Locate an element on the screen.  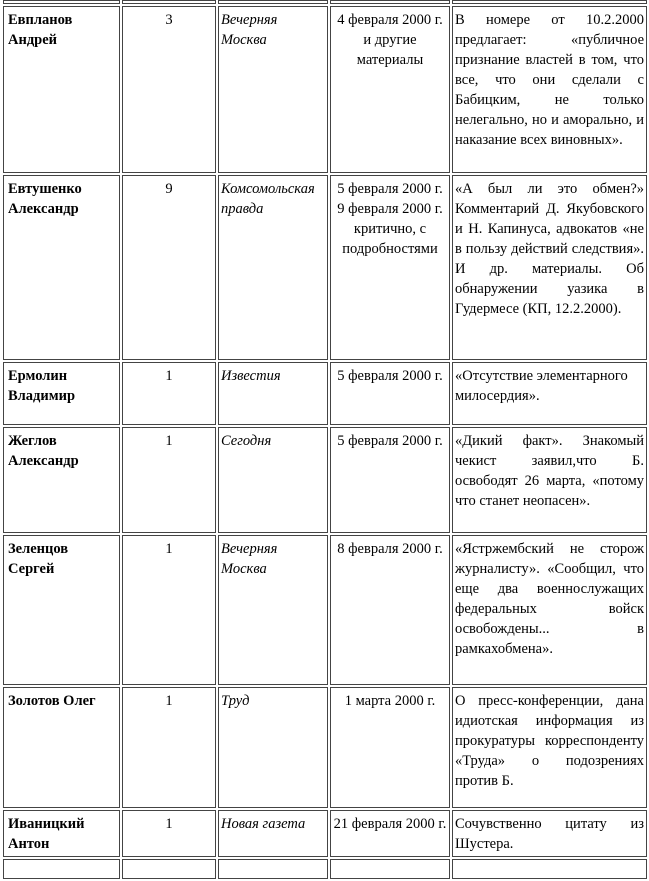
journalist-name: Жеглов Александр is located at coordinates (61, 480).